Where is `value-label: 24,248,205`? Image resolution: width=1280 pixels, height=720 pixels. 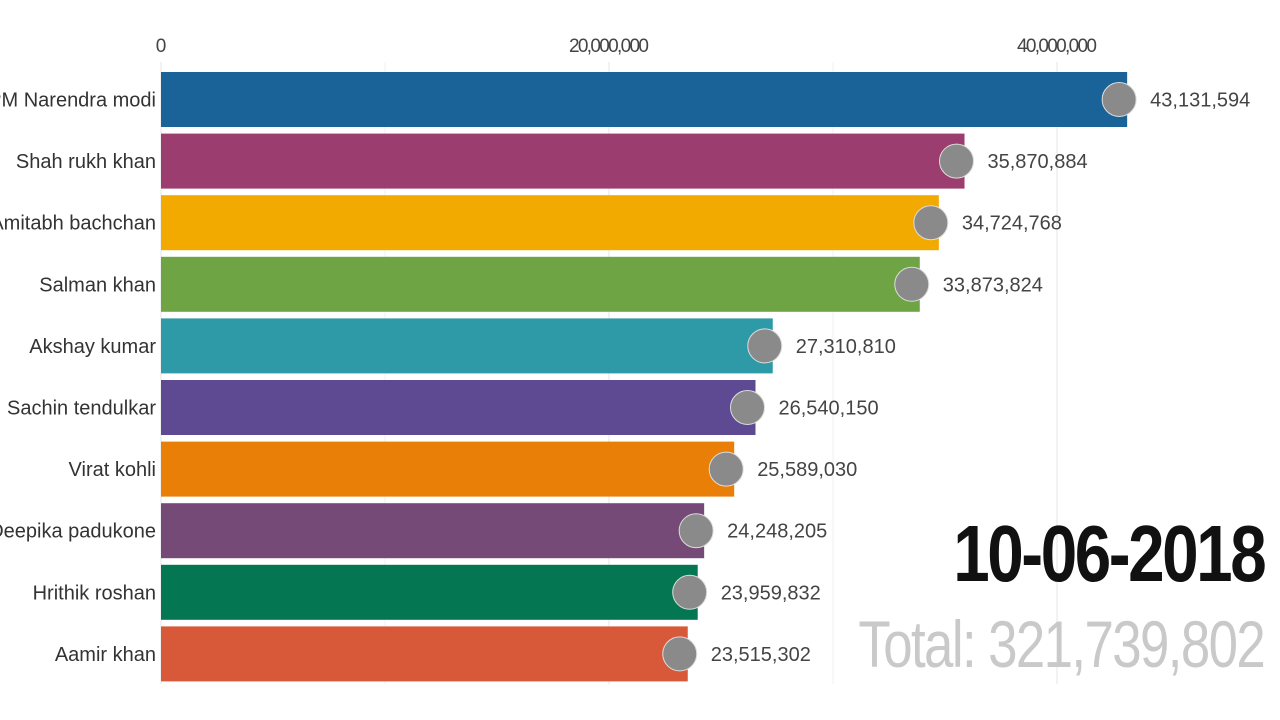 value-label: 24,248,205 is located at coordinates (777, 532).